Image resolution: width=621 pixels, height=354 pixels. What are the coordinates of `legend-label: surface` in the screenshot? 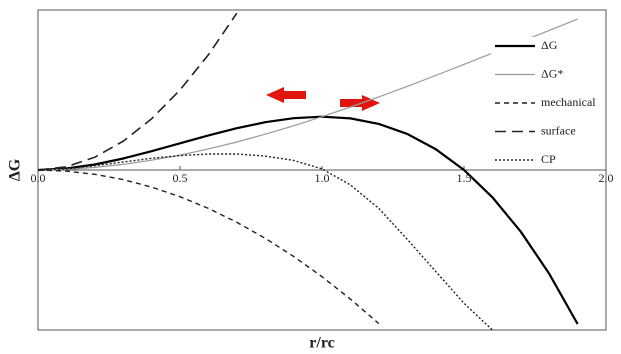 It's located at (558, 130).